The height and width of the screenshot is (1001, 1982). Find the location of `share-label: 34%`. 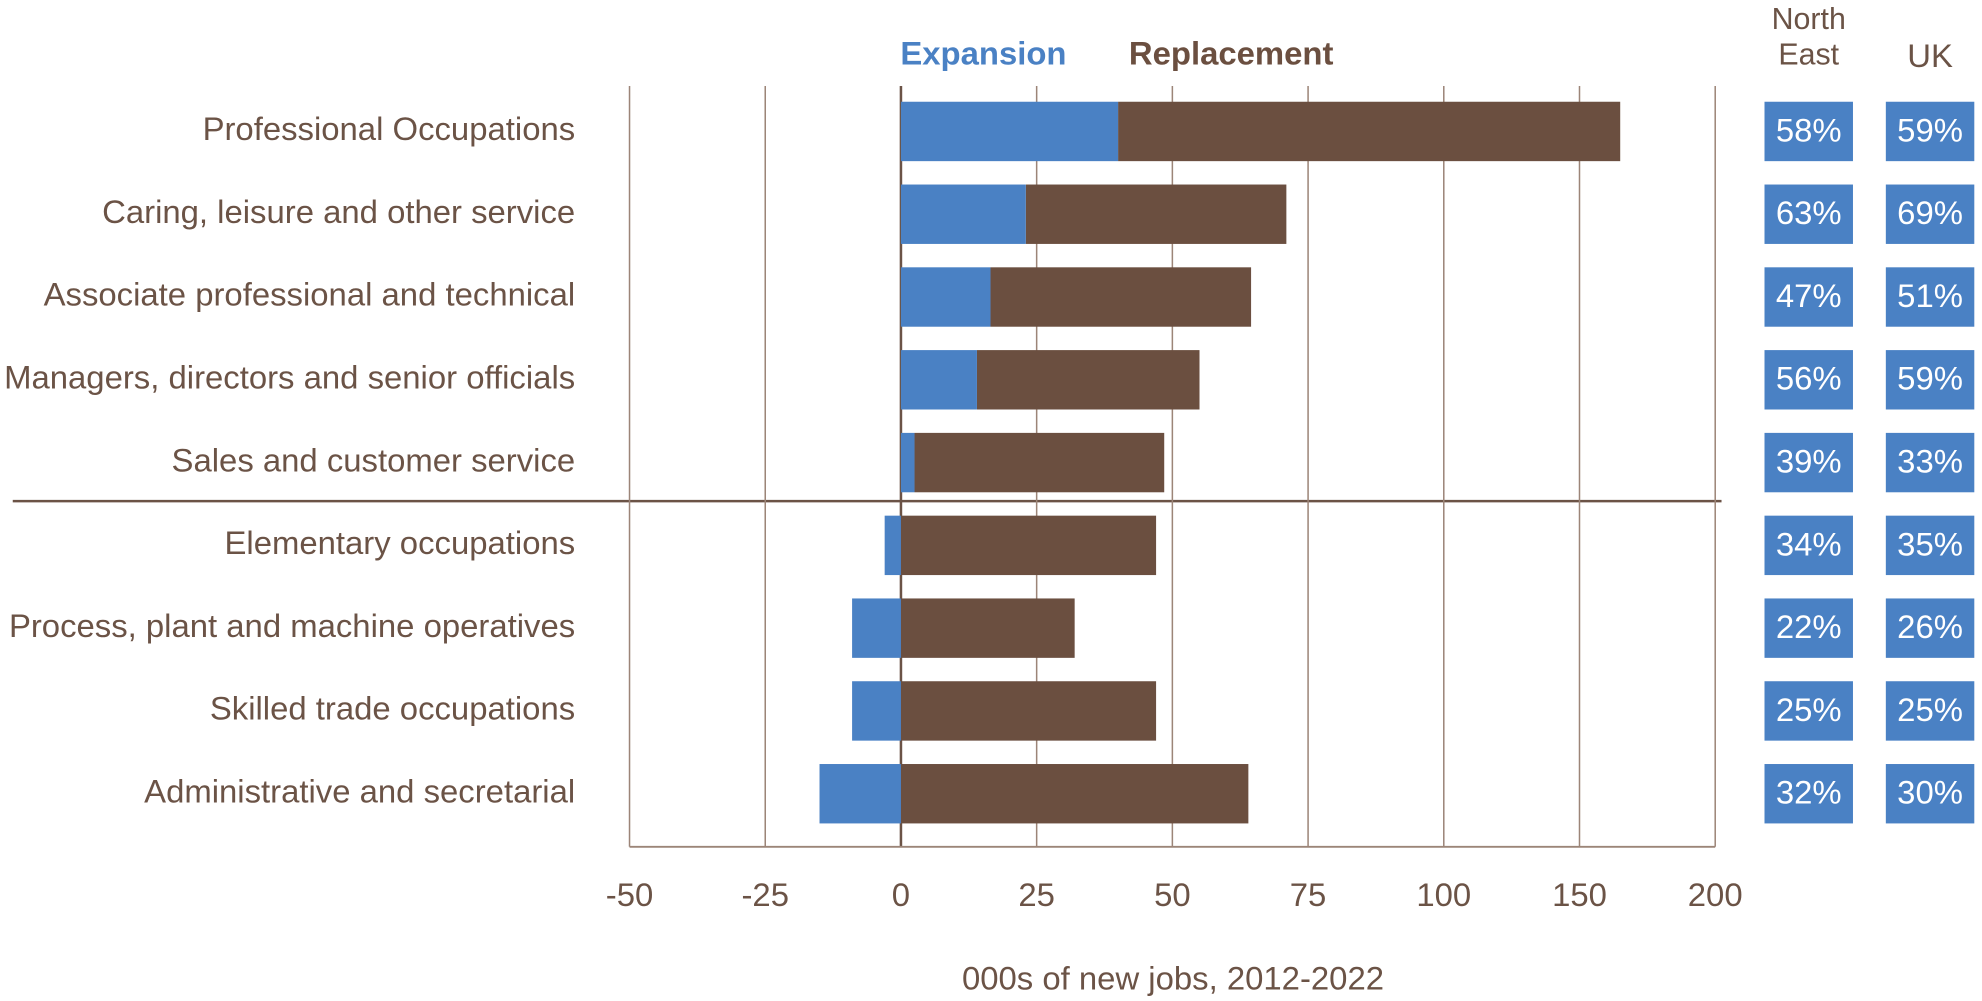

share-label: 34% is located at coordinates (1809, 543).